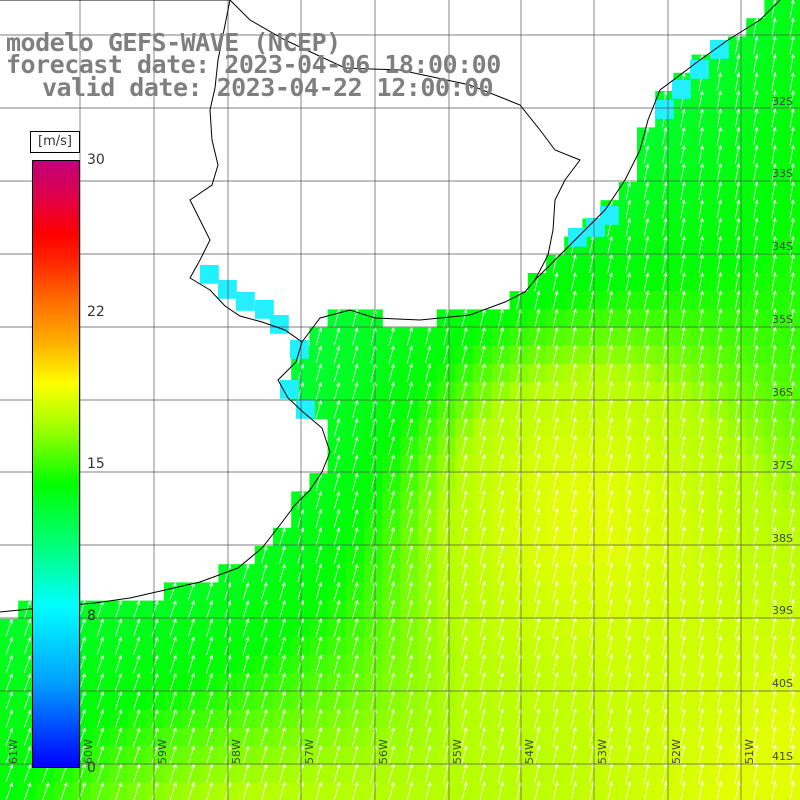  Describe the element at coordinates (383, 751) in the screenshot. I see `lon-label-56w: 56W` at that location.